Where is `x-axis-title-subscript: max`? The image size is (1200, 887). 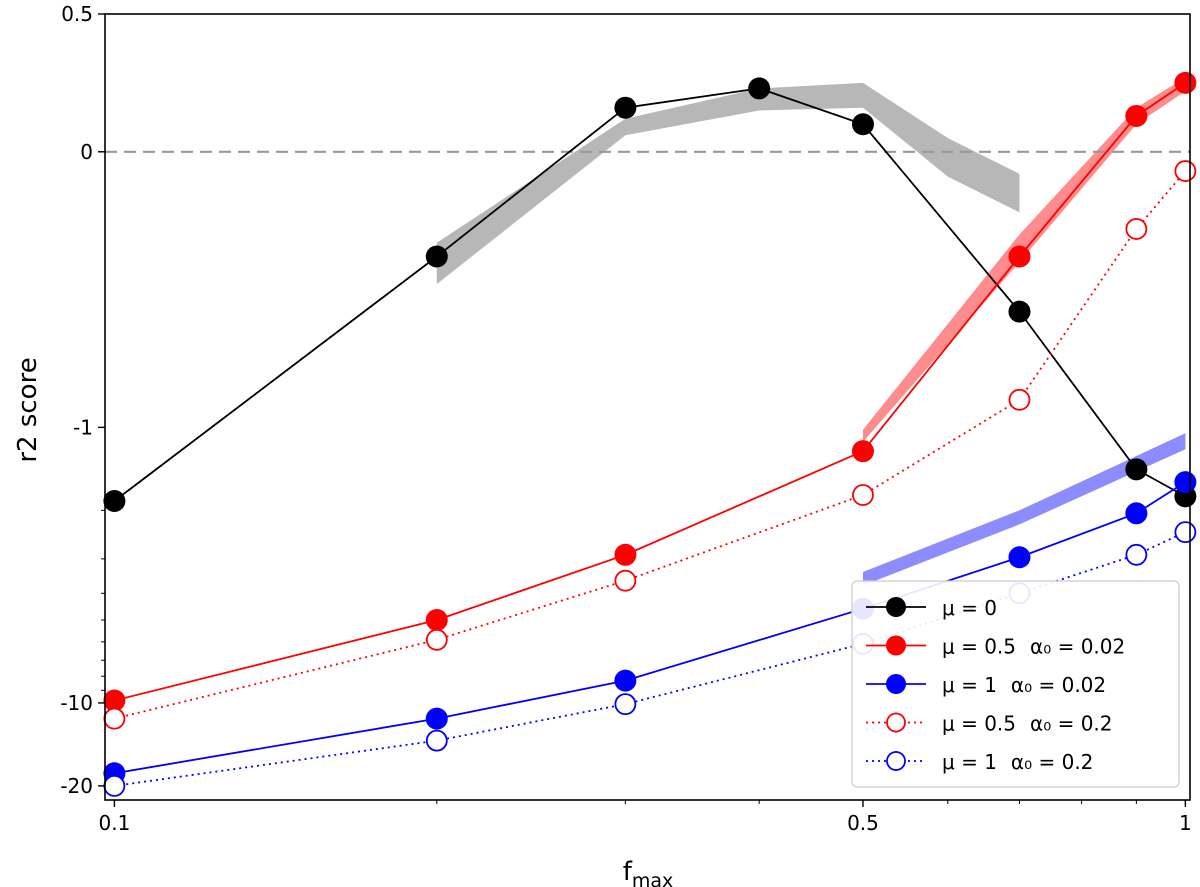
x-axis-title-subscript: max is located at coordinates (652, 878).